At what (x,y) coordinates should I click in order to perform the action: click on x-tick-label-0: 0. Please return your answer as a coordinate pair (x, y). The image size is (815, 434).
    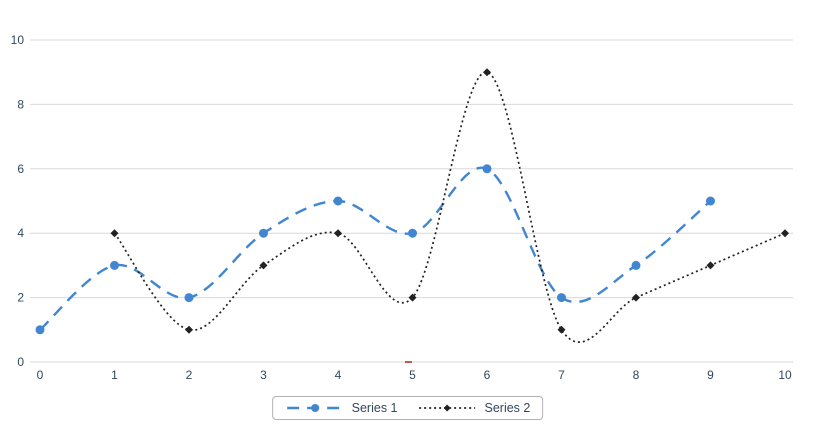
    Looking at the image, I should click on (40, 375).